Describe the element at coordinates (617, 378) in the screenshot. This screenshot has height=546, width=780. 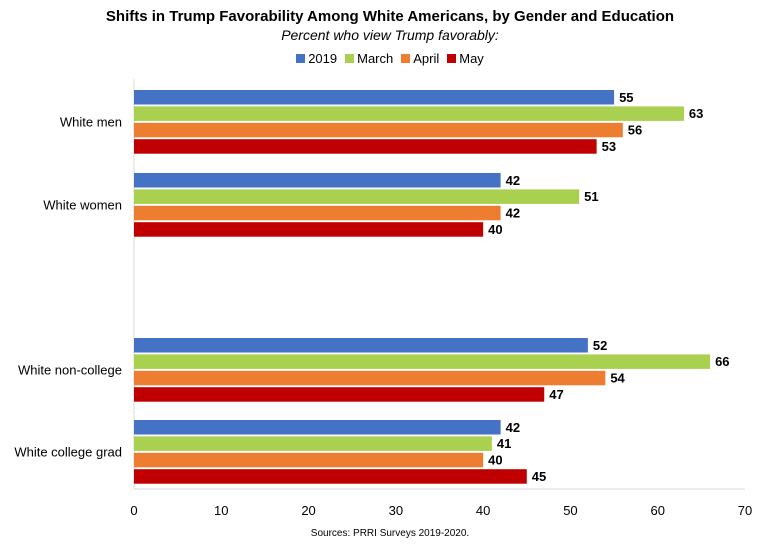
I see `data-label: 54` at that location.